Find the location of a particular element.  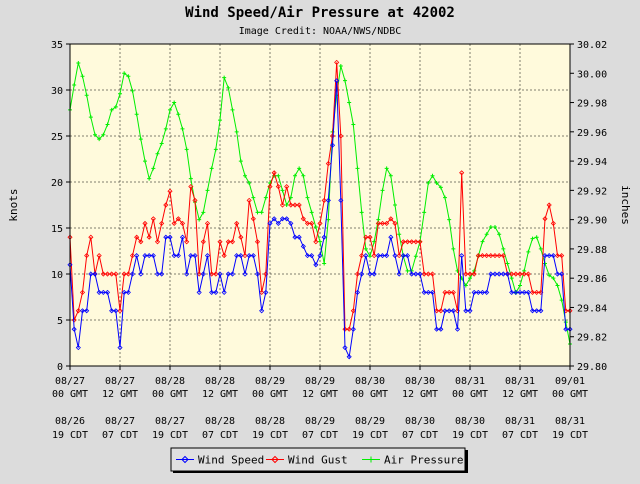

tick-label-y-right: 29.80 is located at coordinates (592, 367).